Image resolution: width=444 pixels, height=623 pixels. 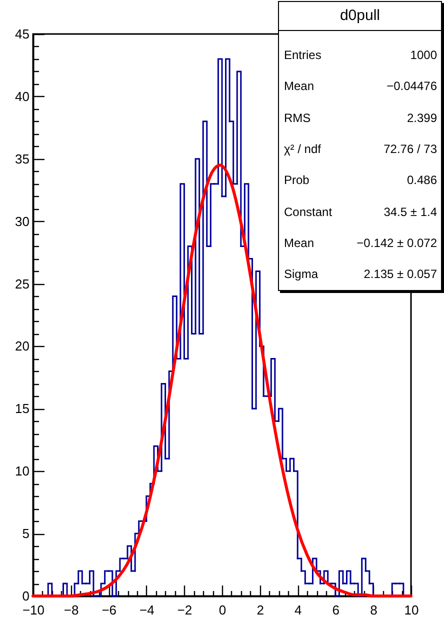 What do you see at coordinates (336, 610) in the screenshot?
I see `x-tick-label: 6` at bounding box center [336, 610].